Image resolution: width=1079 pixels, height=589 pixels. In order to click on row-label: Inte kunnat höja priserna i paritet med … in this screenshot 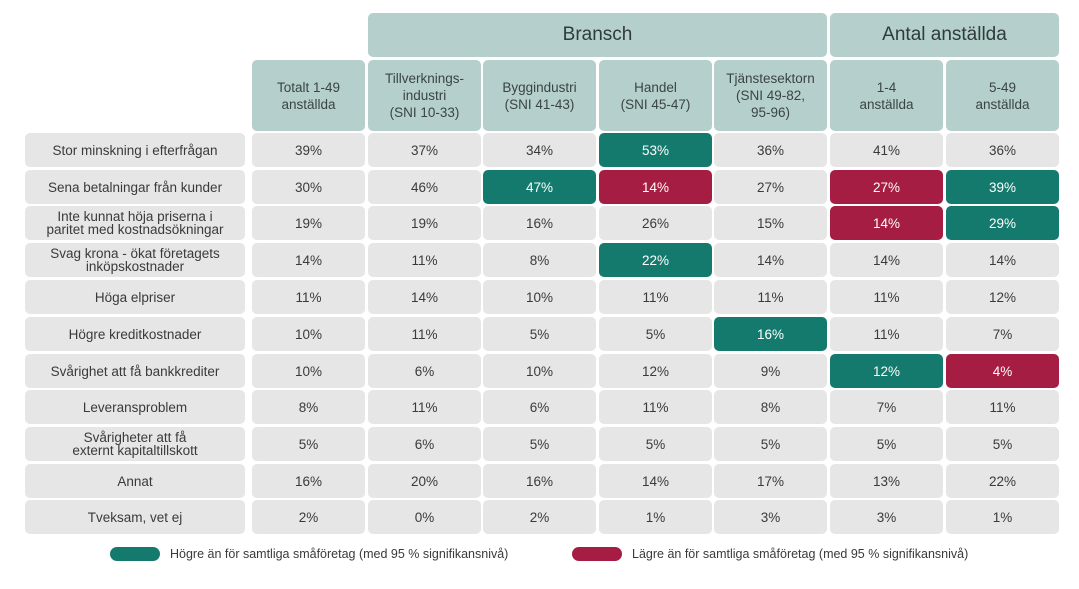, I will do `click(135, 223)`.